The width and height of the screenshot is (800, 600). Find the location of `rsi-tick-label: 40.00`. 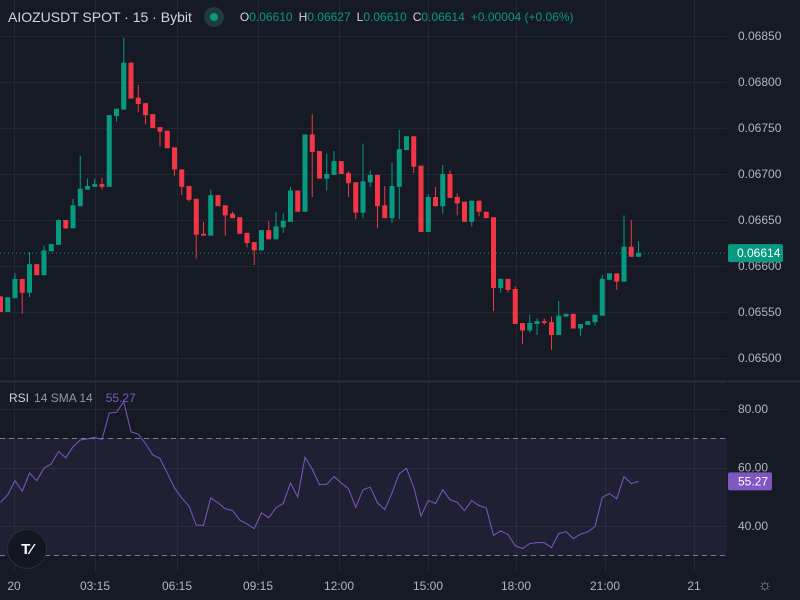

rsi-tick-label: 40.00 is located at coordinates (753, 526).